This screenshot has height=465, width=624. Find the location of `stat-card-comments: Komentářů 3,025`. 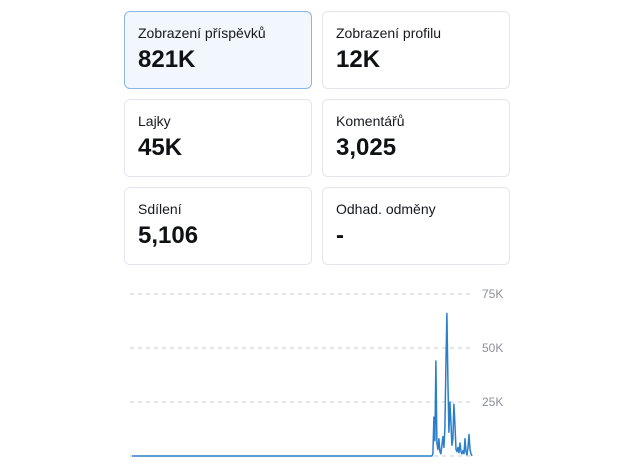

stat-card-comments: Komentářů 3,025 is located at coordinates (416, 138).